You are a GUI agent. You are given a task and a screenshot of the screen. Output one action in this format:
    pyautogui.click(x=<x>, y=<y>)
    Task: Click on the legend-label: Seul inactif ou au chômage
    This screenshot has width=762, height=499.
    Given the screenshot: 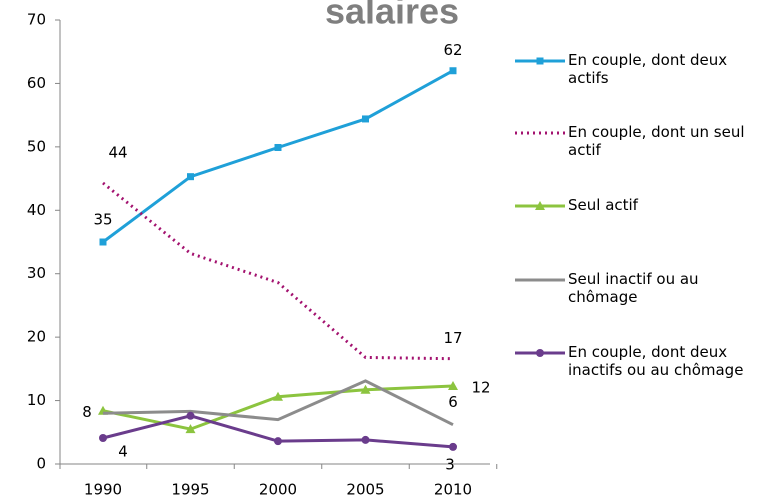 What is the action you would take?
    pyautogui.click(x=633, y=288)
    